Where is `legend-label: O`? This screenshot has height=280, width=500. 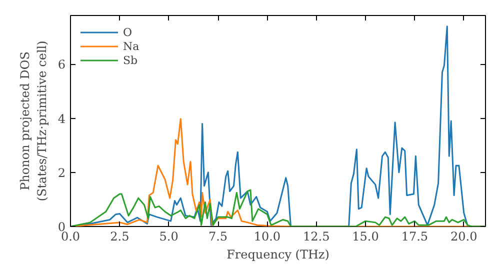 legend-label: O is located at coordinates (128, 32).